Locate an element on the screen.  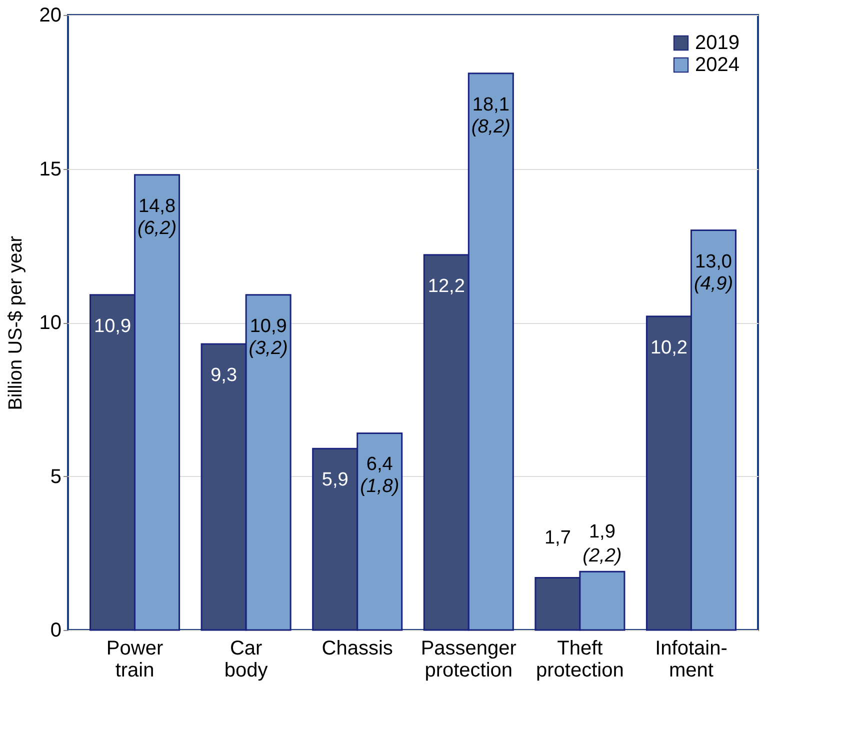
text: 10,9 (3,2) is located at coordinates (268, 337).